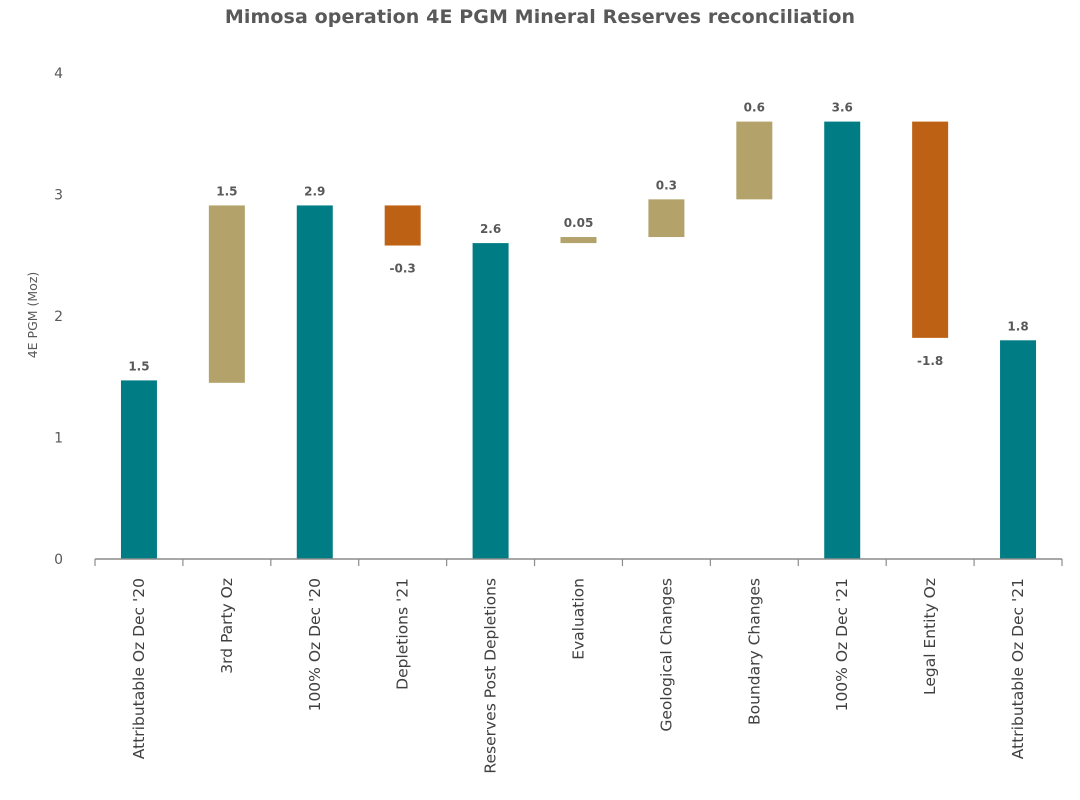 The height and width of the screenshot is (800, 1080). I want to click on x-category-label: Legal Entity Oz, so click(930, 636).